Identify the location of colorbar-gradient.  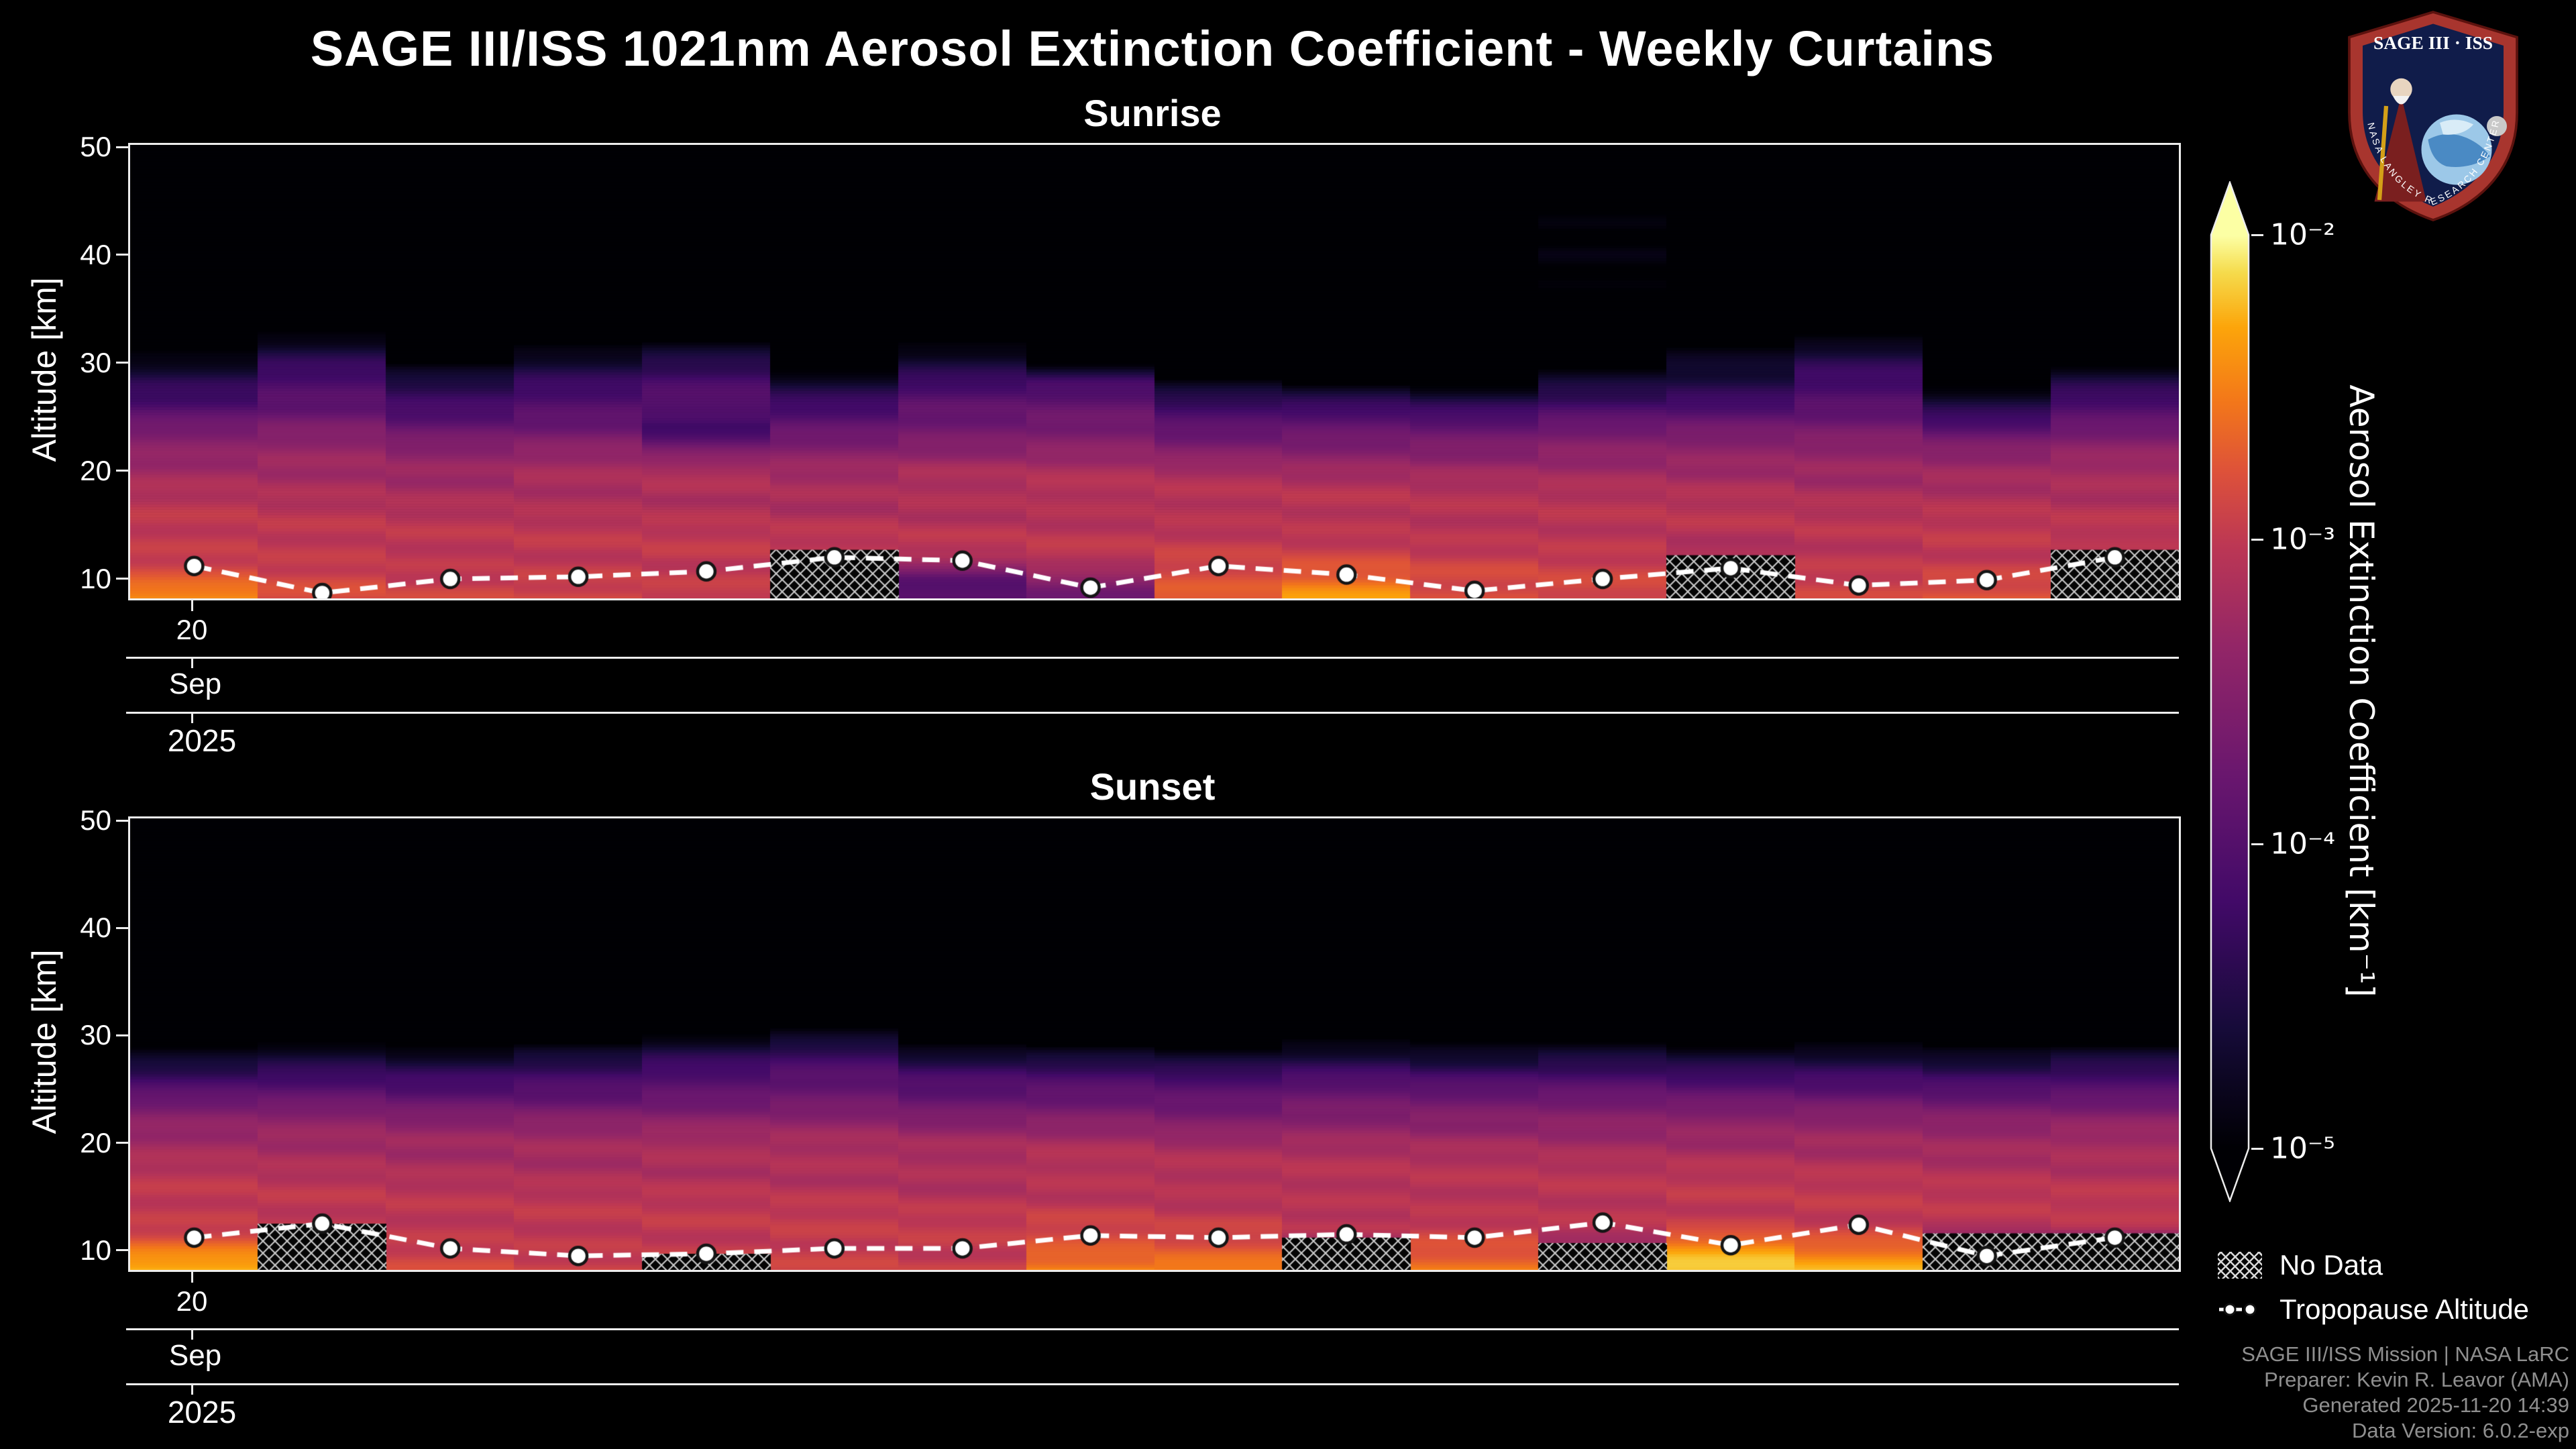
(2230, 691).